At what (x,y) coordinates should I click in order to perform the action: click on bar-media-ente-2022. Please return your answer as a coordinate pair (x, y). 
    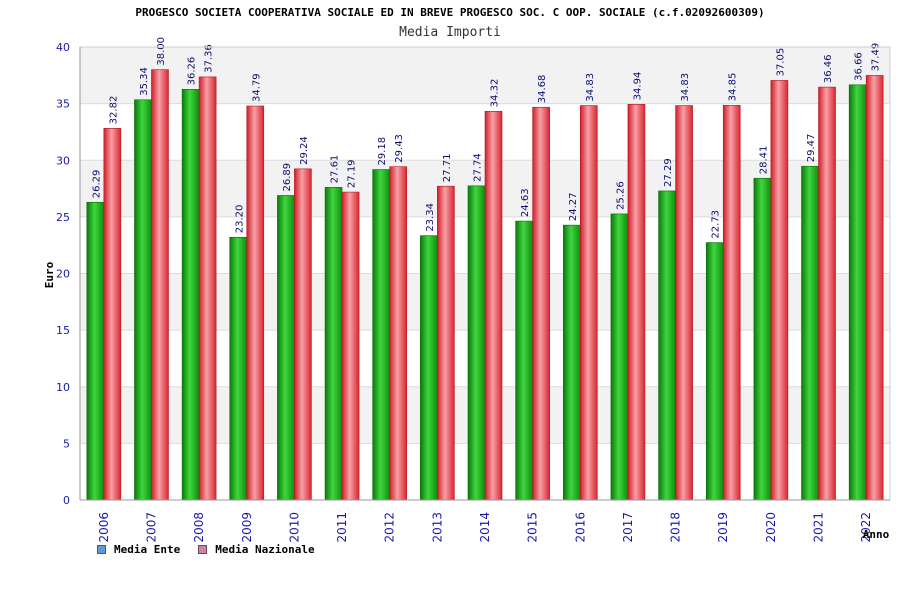
    Looking at the image, I should click on (857, 292).